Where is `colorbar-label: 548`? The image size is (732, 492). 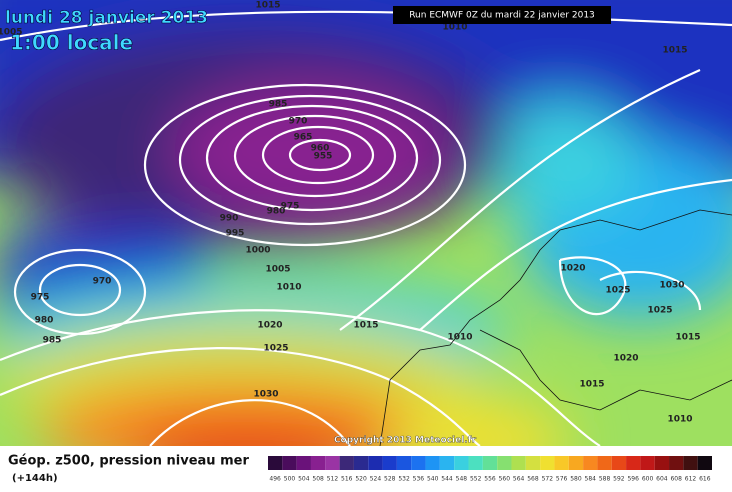
colorbar-label: 548 is located at coordinates (462, 479).